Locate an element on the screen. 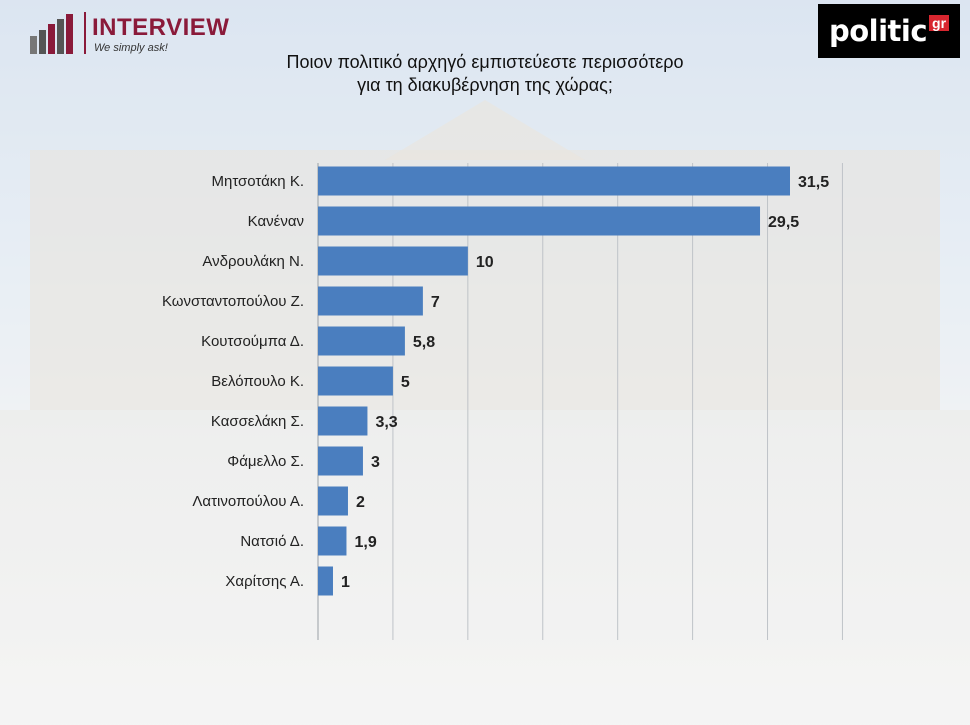 The image size is (970, 725). data-label: 10 is located at coordinates (485, 262).